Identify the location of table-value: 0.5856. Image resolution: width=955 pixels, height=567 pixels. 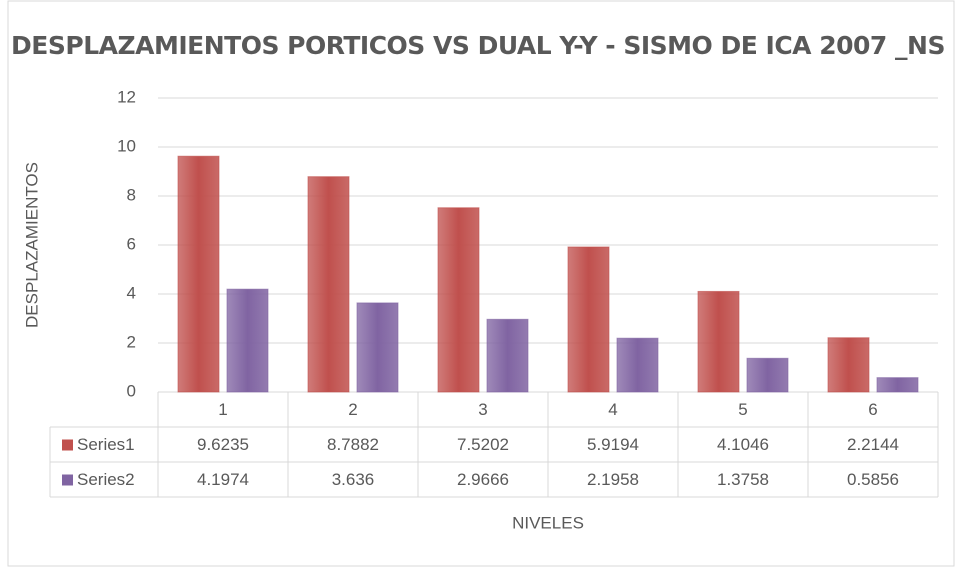
(873, 479).